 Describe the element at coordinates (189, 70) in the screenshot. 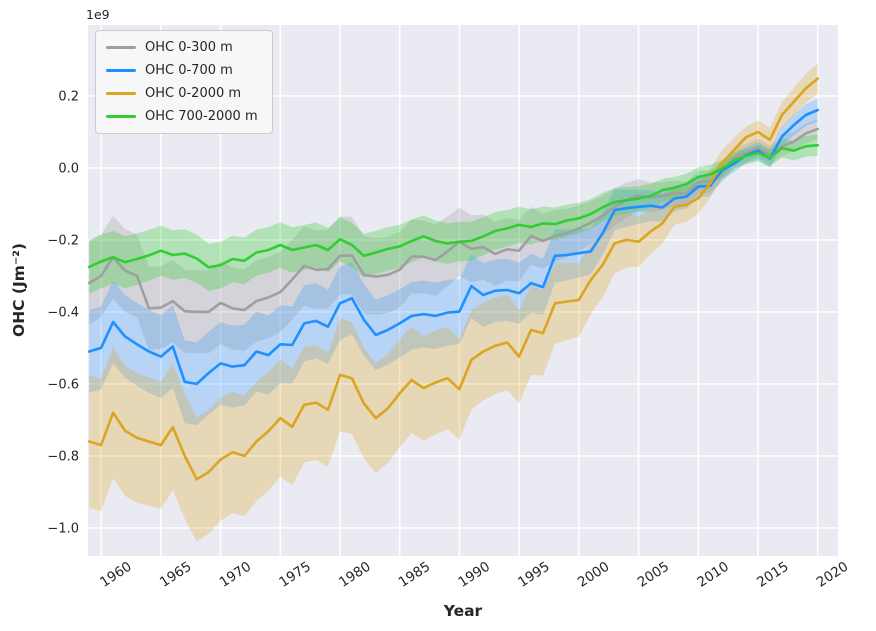

I see `legend-label: OHC 0-700 m` at that location.